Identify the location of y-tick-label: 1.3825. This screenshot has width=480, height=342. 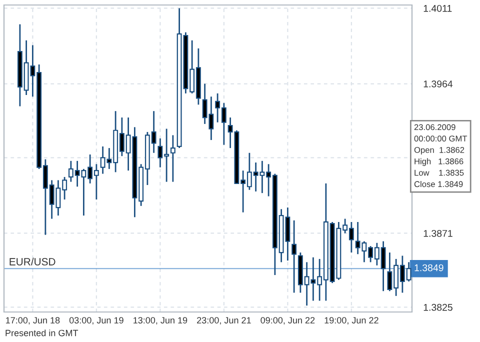
(438, 307).